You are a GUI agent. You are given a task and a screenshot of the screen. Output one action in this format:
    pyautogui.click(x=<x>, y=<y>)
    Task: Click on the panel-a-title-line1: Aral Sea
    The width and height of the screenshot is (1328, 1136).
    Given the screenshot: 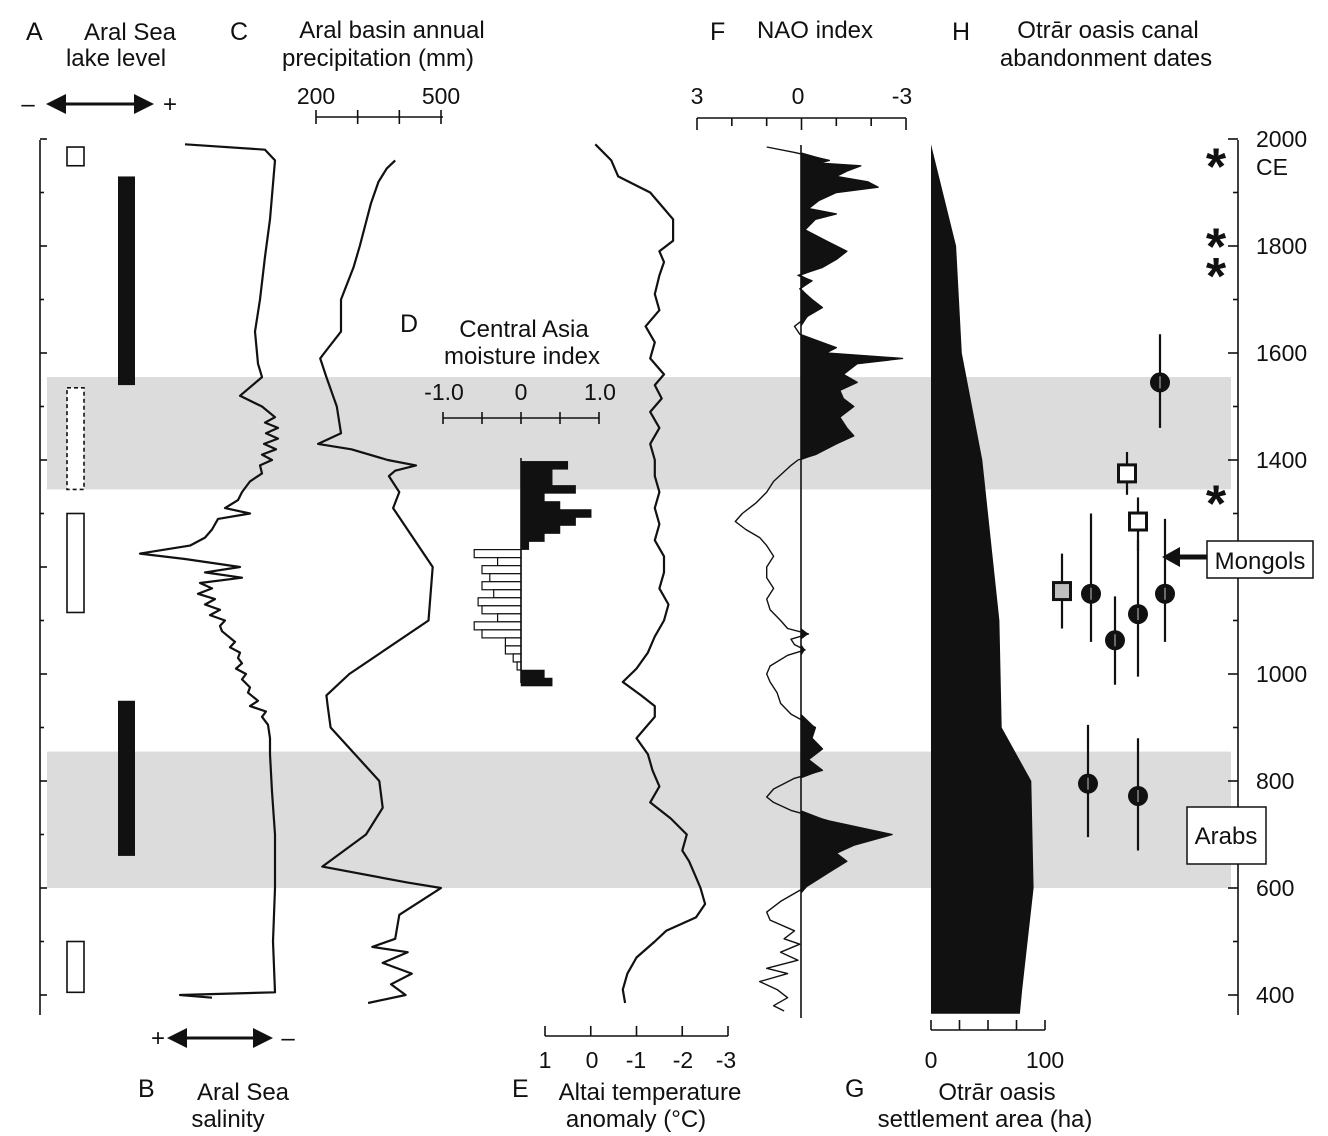 What is the action you would take?
    pyautogui.click(x=130, y=32)
    